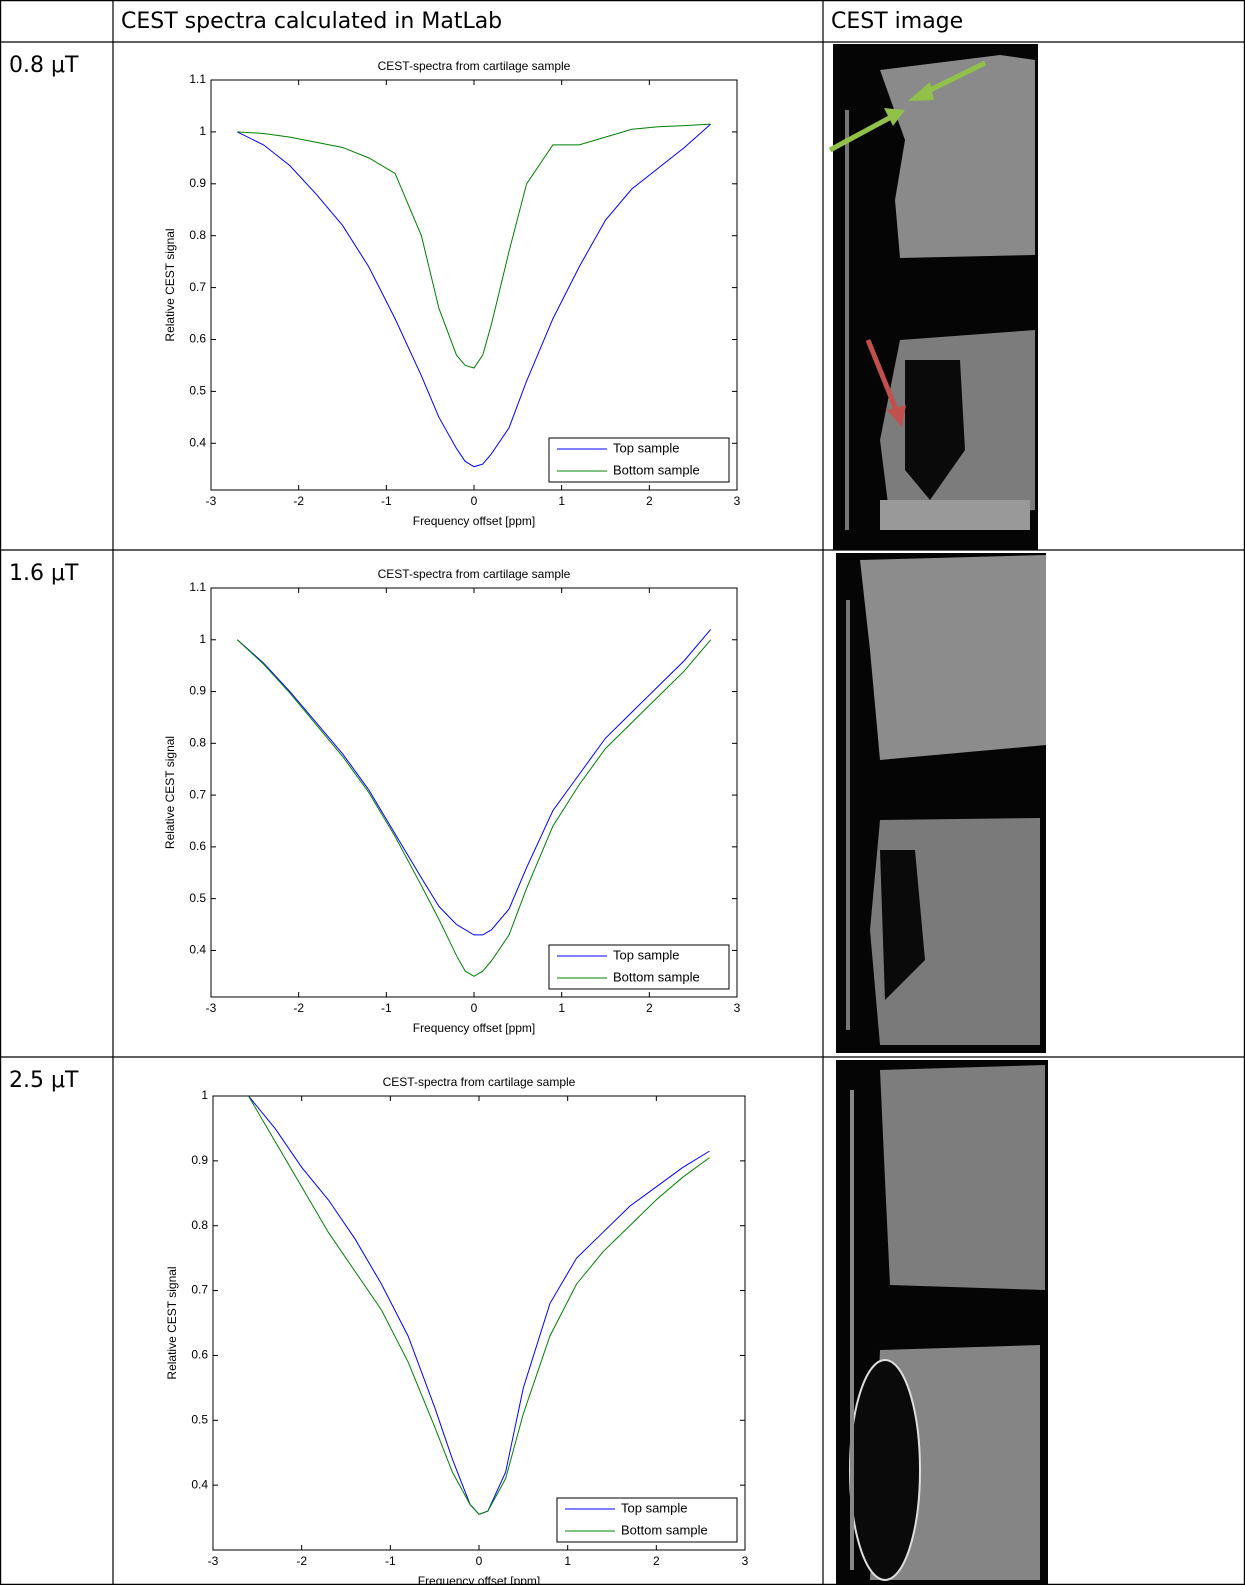 This screenshot has width=1245, height=1585. I want to click on header-cell: CEST spectra calculated in MatLab, so click(311, 21).